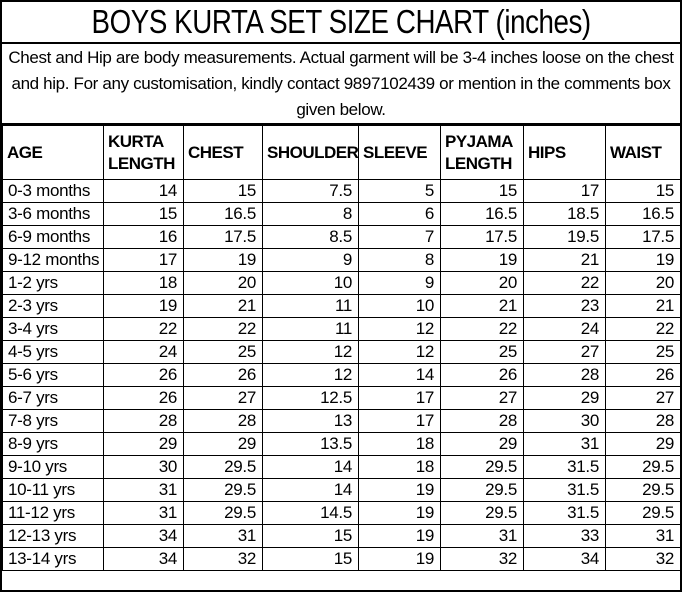 Image resolution: width=682 pixels, height=592 pixels. I want to click on age-cell: 4-5 yrs, so click(53, 352).